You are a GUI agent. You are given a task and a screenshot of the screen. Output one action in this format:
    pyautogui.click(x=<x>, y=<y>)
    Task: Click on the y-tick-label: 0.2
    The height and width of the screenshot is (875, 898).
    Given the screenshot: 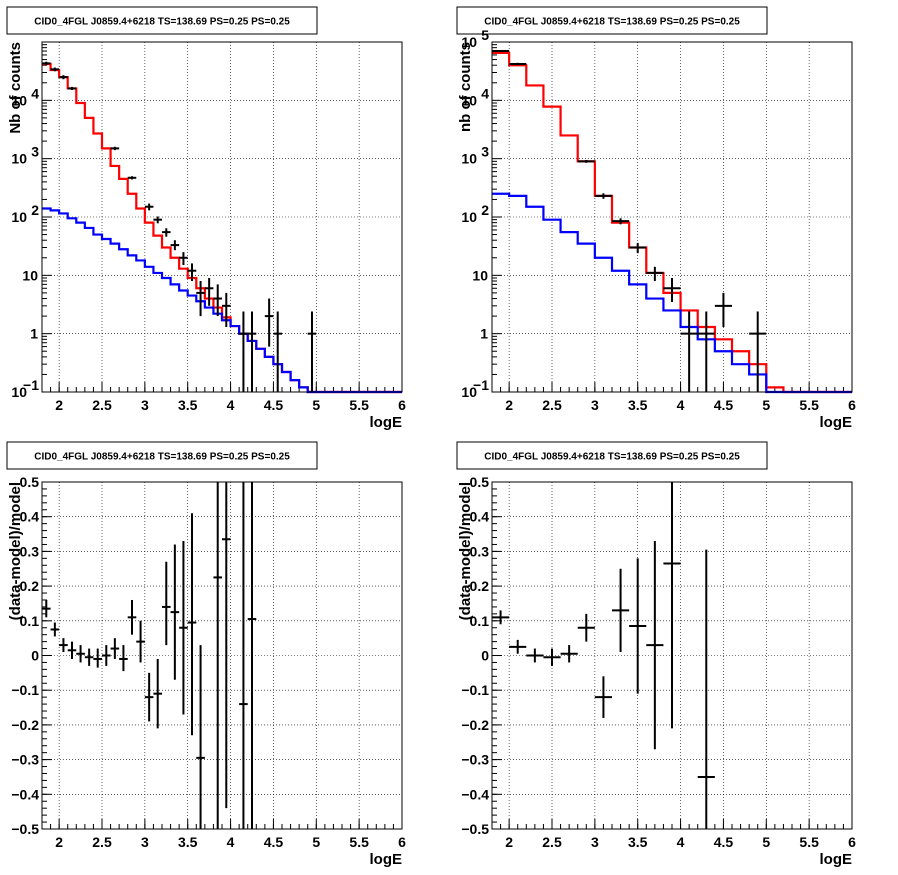 What is the action you would take?
    pyautogui.click(x=480, y=586)
    